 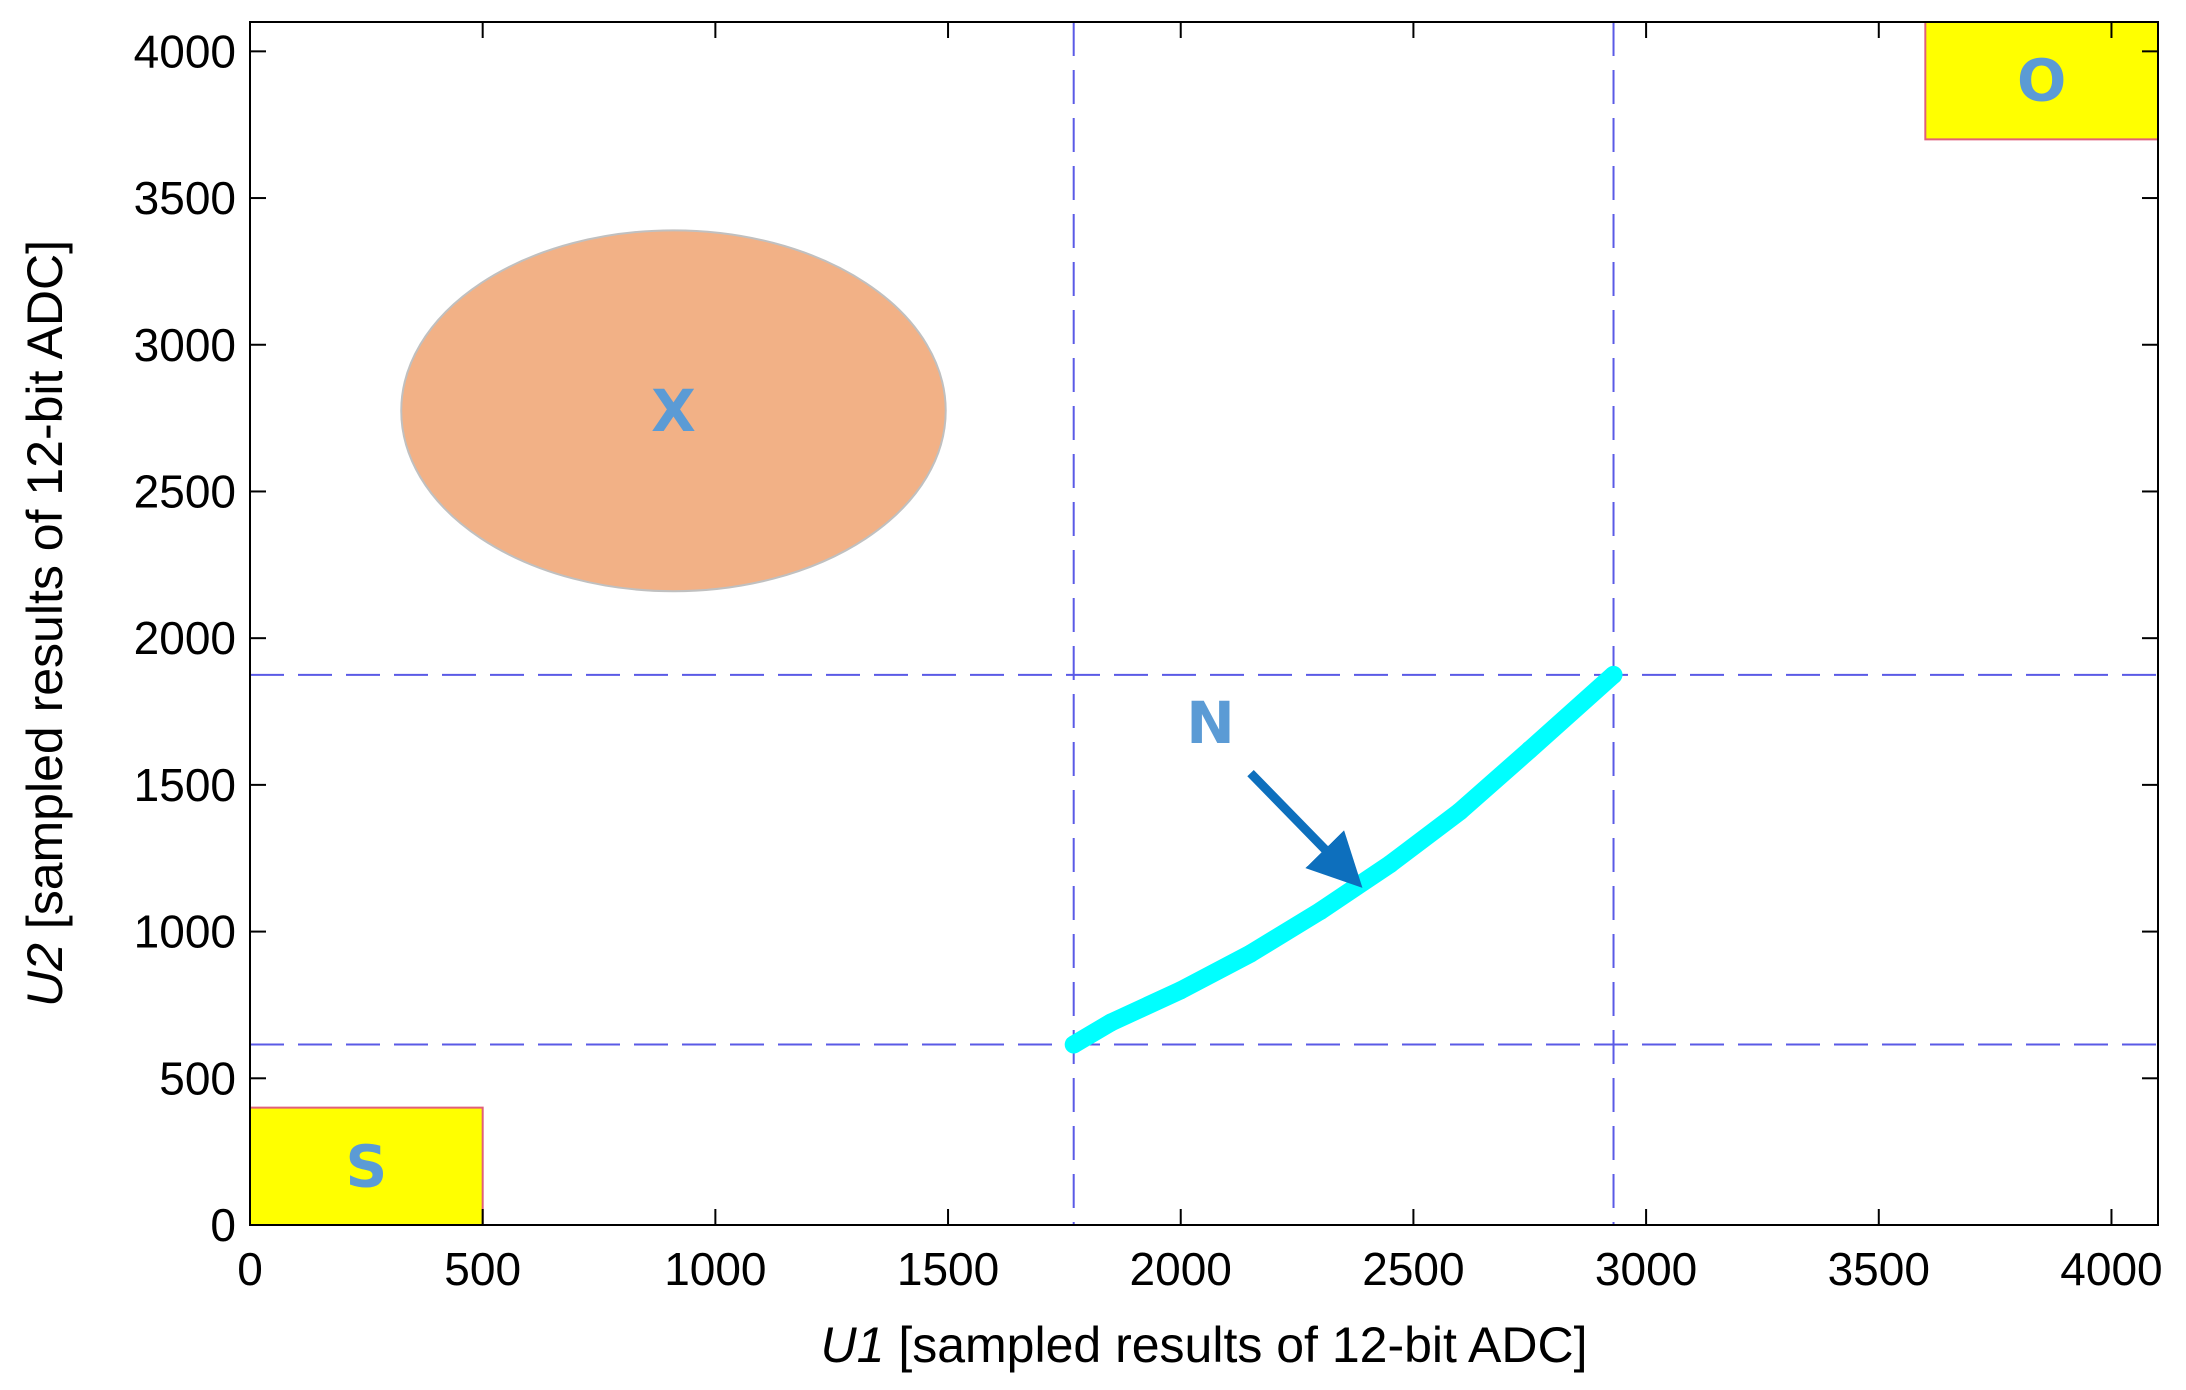 I want to click on x-axis-title: U1 [sampled results of 12-bit ADC], so click(x=1204, y=1345).